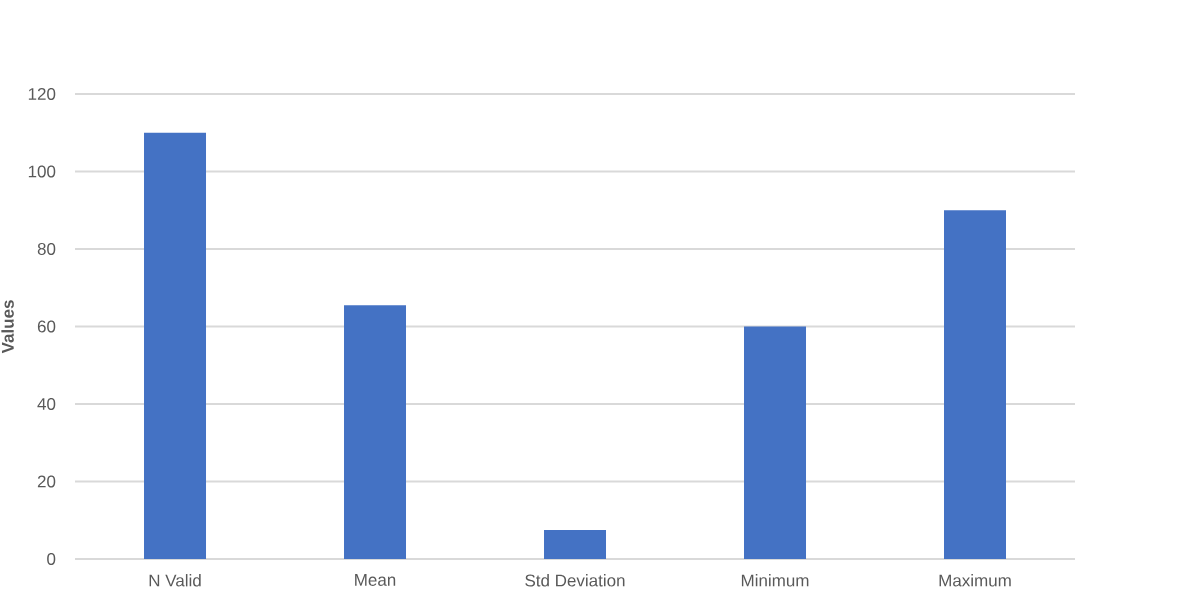 The width and height of the screenshot is (1193, 615). I want to click on y-axis-title: Values, so click(7, 327).